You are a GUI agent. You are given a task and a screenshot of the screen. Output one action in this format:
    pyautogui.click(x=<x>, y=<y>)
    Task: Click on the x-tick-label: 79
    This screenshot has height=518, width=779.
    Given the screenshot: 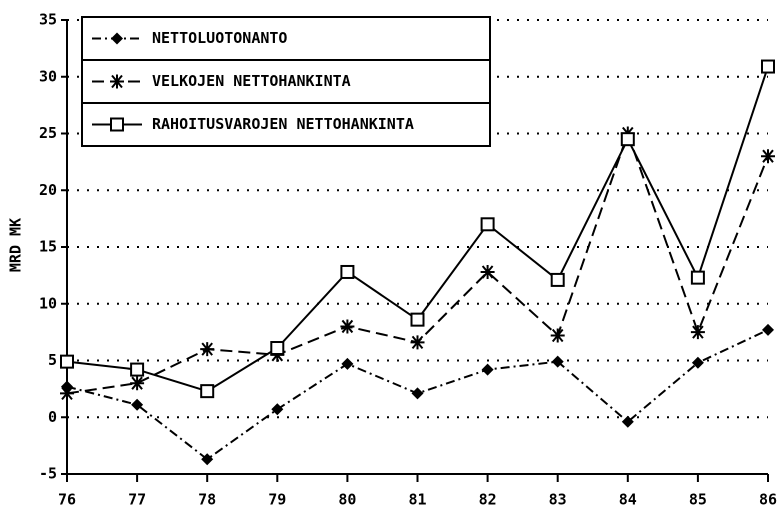 What is the action you would take?
    pyautogui.click(x=277, y=500)
    